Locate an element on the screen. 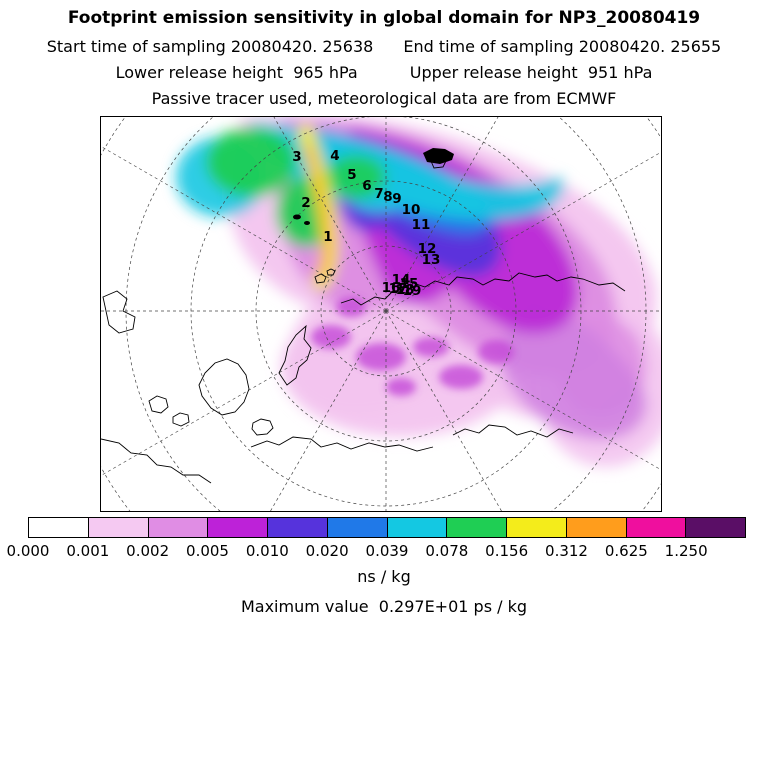 The image size is (768, 768). upper-release-text: Upper release height 951 hPa is located at coordinates (531, 72).